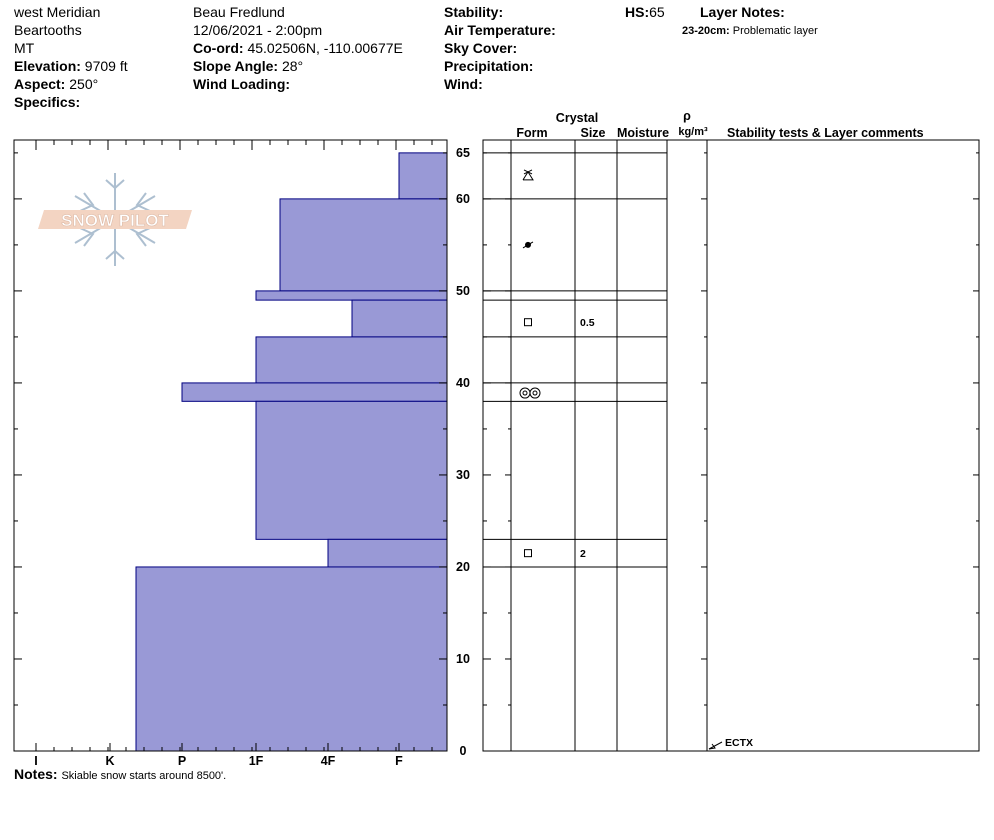  I want to click on coord-label: Co-ord:, so click(218, 48).